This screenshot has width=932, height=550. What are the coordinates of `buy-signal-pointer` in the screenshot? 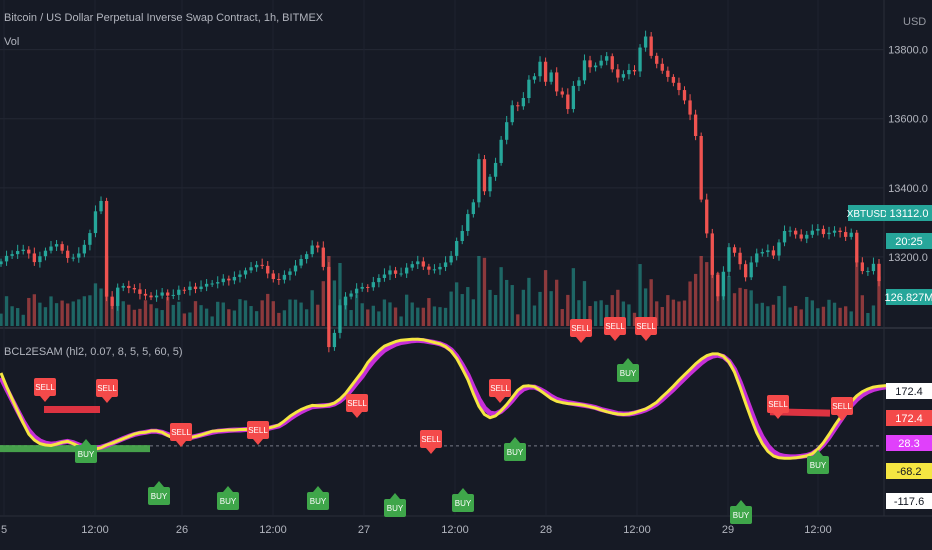 It's located at (228, 489).